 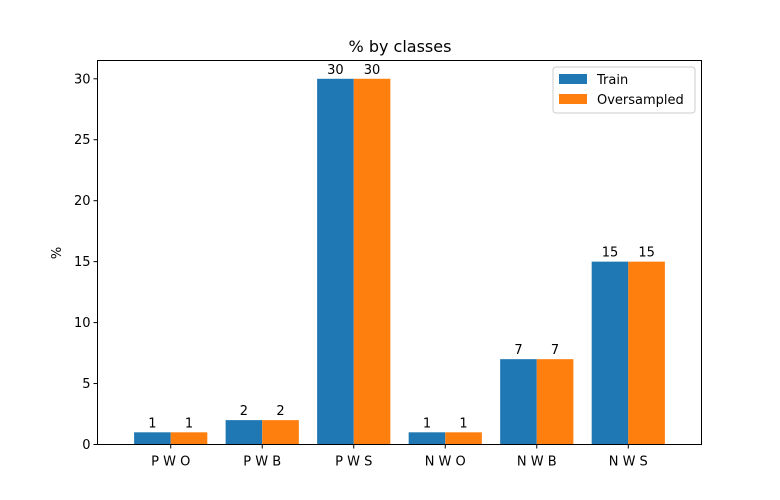 What do you see at coordinates (445, 462) in the screenshot?
I see `x-tick-label: N W O` at bounding box center [445, 462].